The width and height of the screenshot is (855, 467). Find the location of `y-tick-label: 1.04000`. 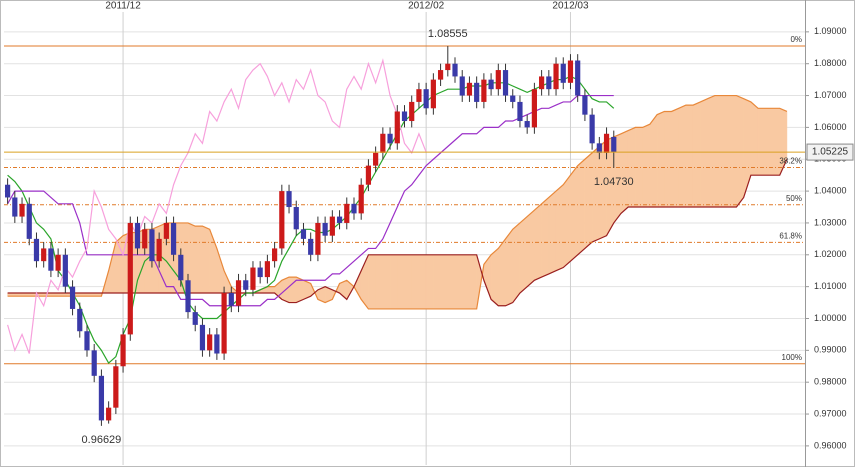

y-tick-label: 1.04000 is located at coordinates (830, 190).